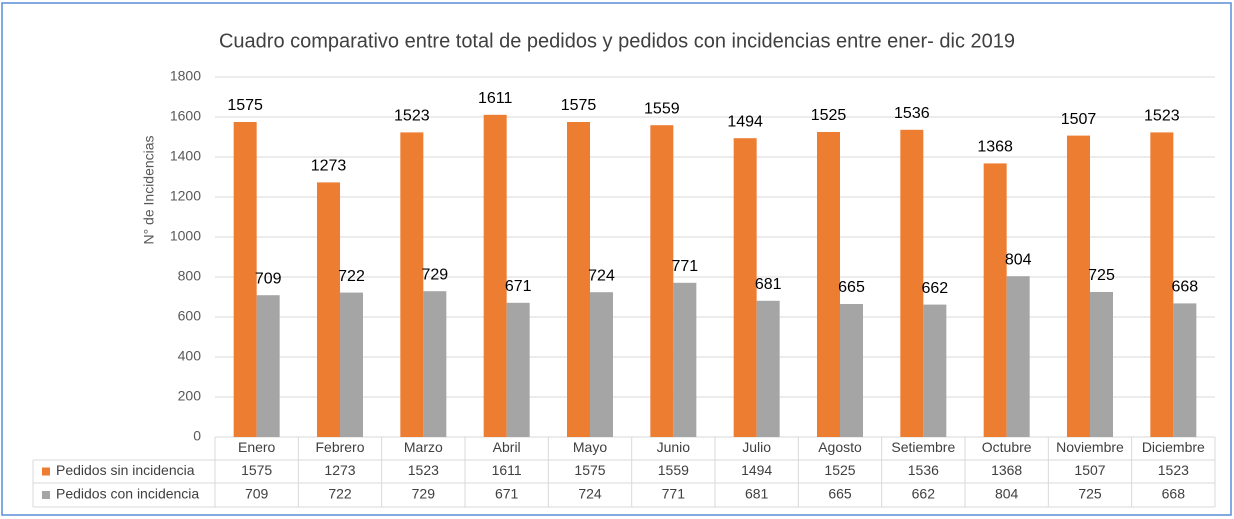  What do you see at coordinates (756, 447) in the screenshot?
I see `x-tick-label: Julio` at bounding box center [756, 447].